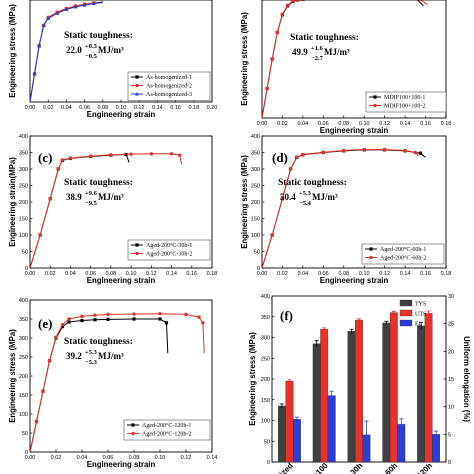 Image resolution: width=474 pixels, height=474 pixels. I want to click on static-toughness-plus: +9.6, so click(91, 193).